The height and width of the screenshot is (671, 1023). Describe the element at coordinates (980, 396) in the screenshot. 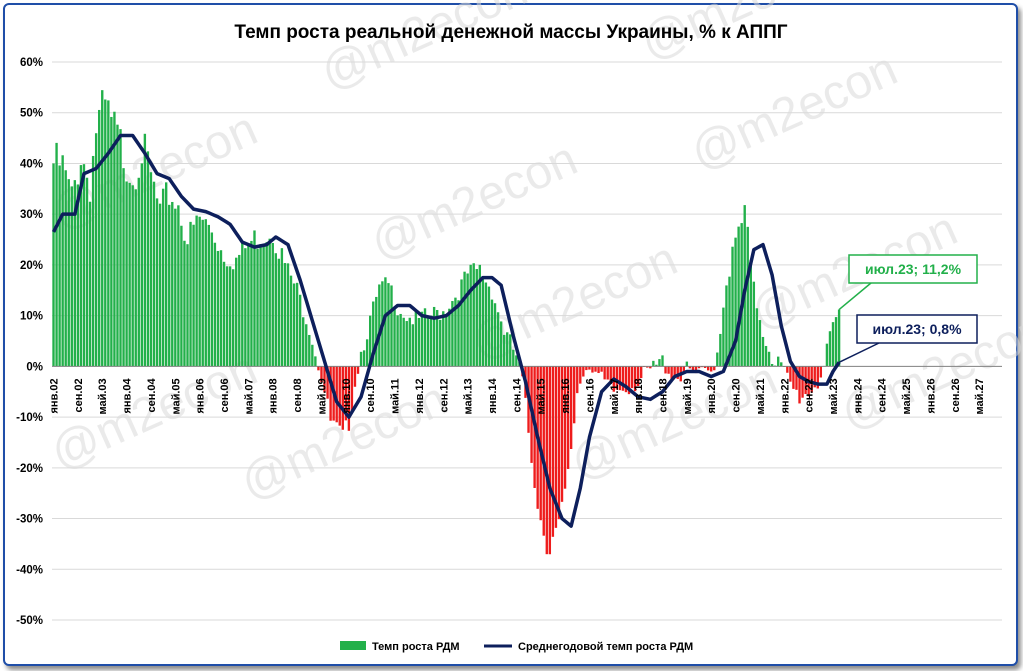

I see `x-tick-label: май.27` at that location.